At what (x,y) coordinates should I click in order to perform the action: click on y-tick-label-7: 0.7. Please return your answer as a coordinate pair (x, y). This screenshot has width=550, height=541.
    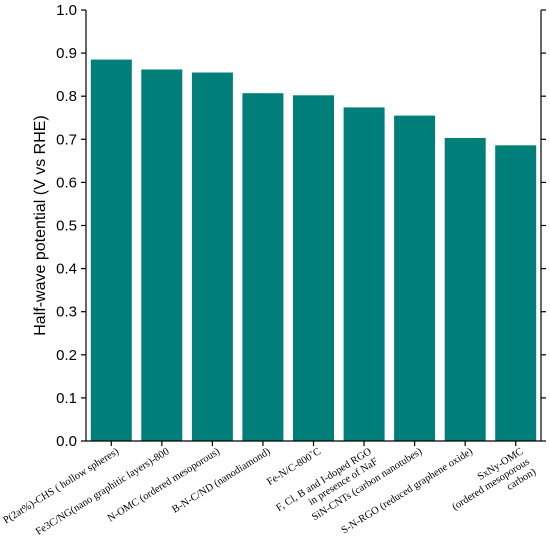
    Looking at the image, I should click on (66, 139).